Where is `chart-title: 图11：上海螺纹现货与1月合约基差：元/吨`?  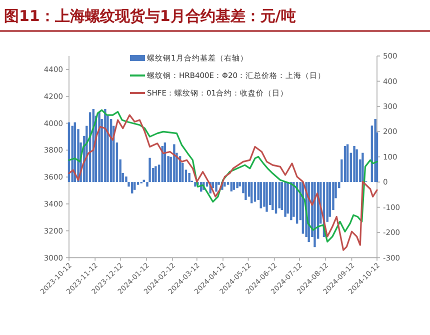 chart-title: 图11：上海螺纹现货与1月合约基差：元/吨 is located at coordinates (150, 16).